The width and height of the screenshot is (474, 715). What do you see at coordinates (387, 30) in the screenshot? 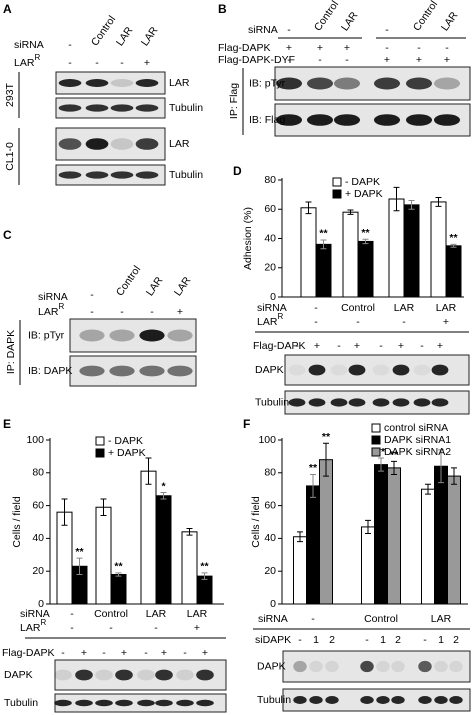
I see `lane-header: -` at bounding box center [387, 30].